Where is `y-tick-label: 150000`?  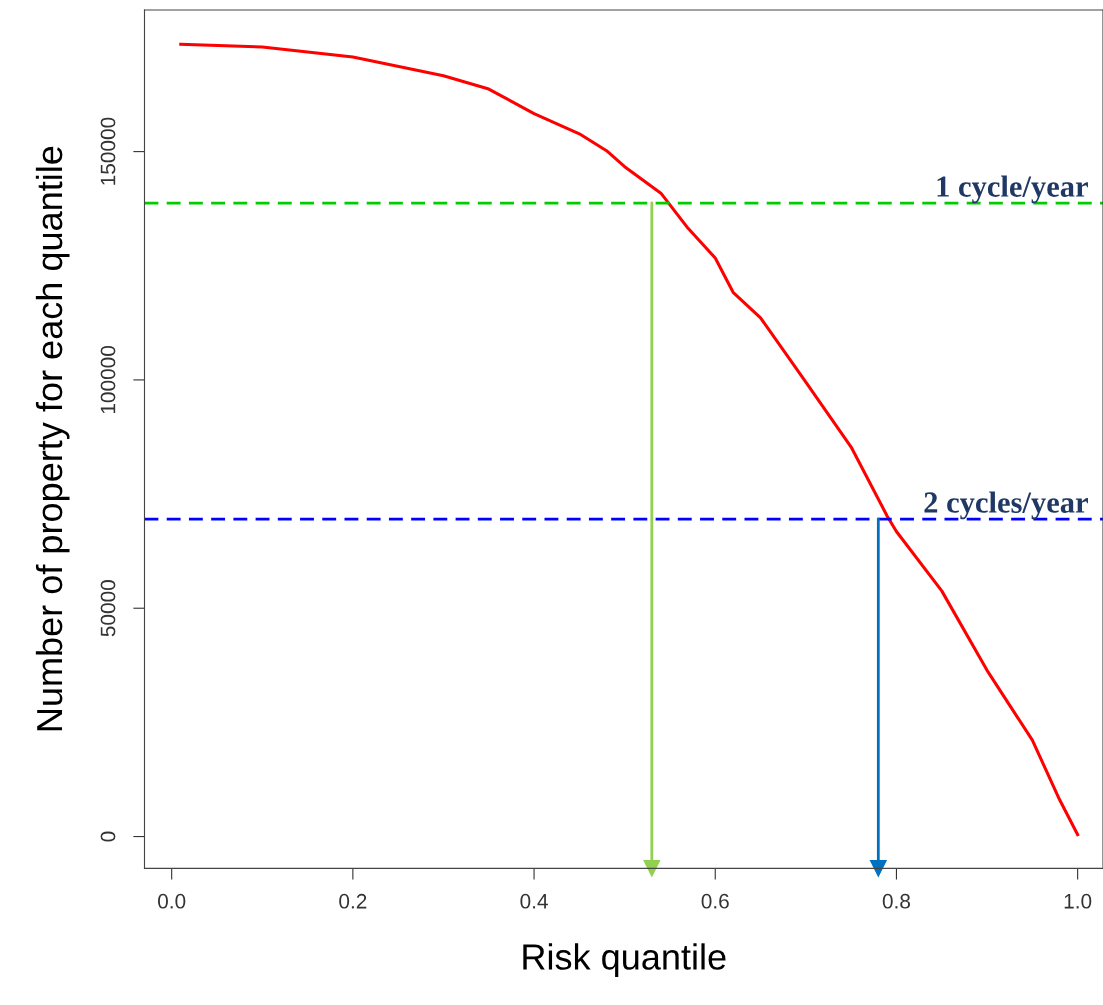
y-tick-label: 150000 is located at coordinates (108, 151).